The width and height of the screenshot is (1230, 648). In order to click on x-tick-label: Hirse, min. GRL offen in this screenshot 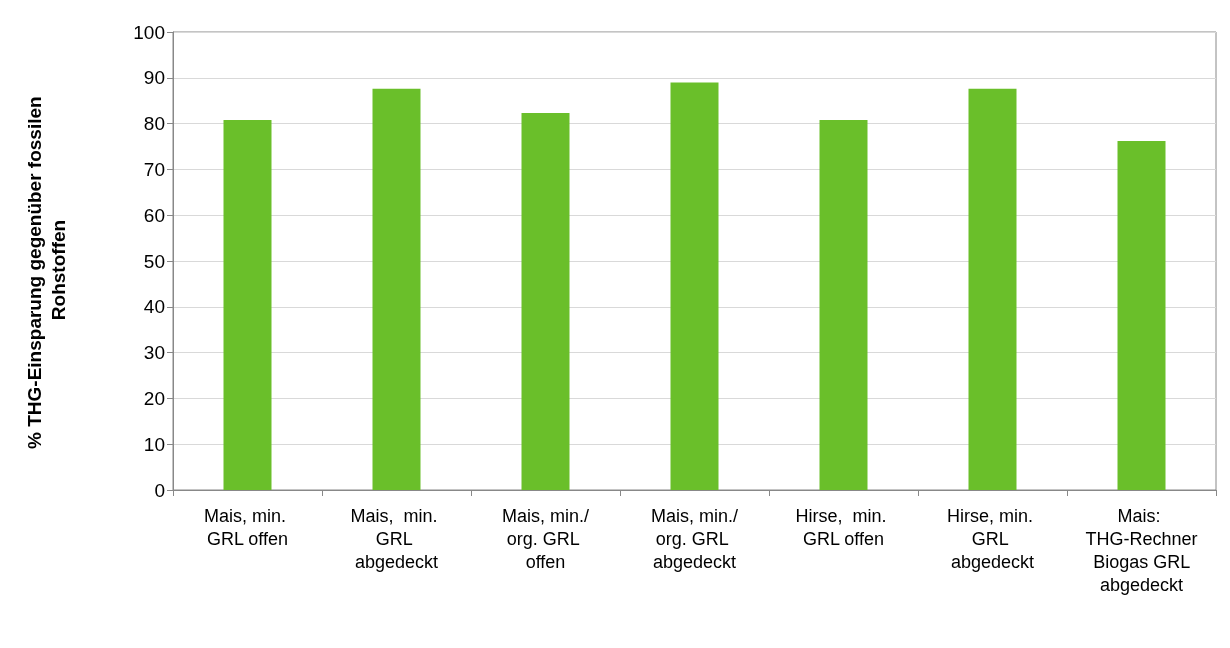, I will do `click(843, 527)`.